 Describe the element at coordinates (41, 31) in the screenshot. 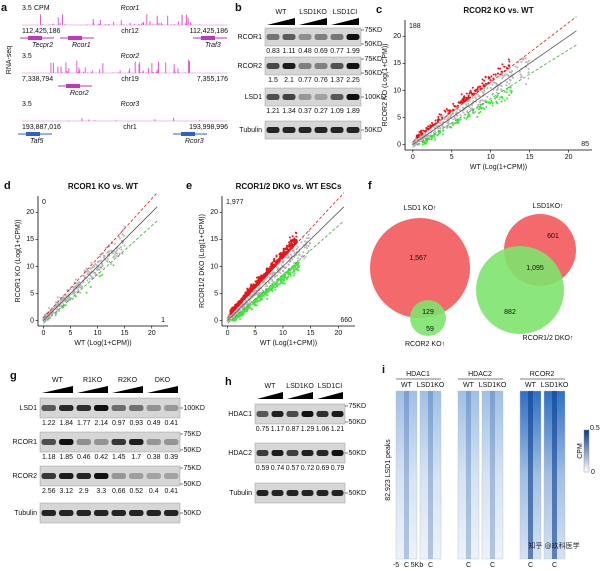

I see `coord-start: 112,425,186` at that location.